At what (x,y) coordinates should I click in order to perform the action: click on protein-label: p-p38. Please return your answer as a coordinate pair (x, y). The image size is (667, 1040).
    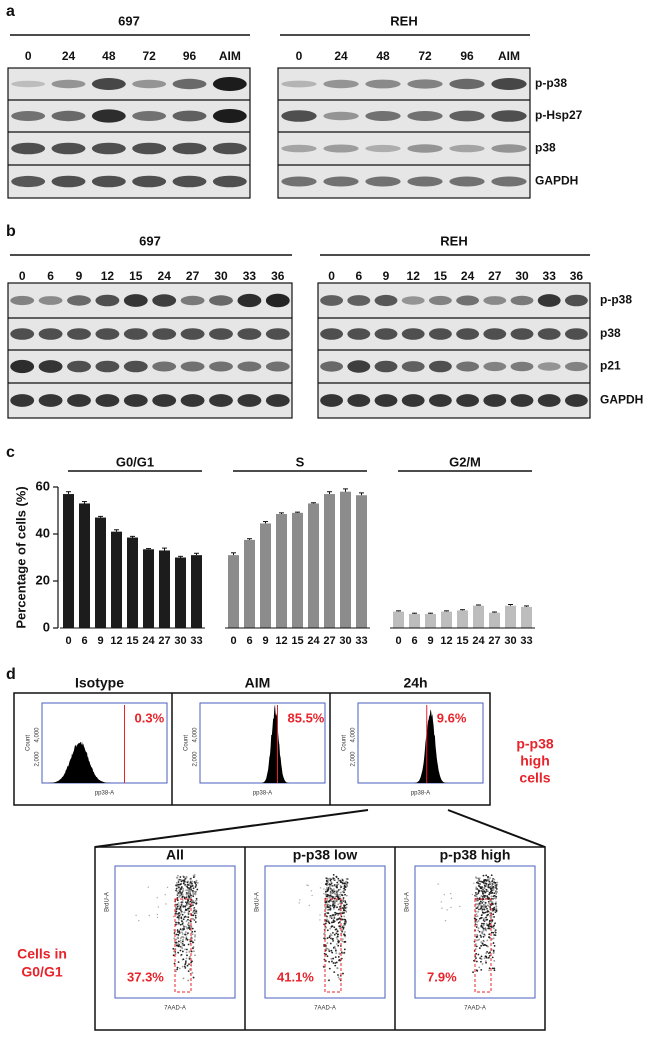
    Looking at the image, I should click on (616, 300).